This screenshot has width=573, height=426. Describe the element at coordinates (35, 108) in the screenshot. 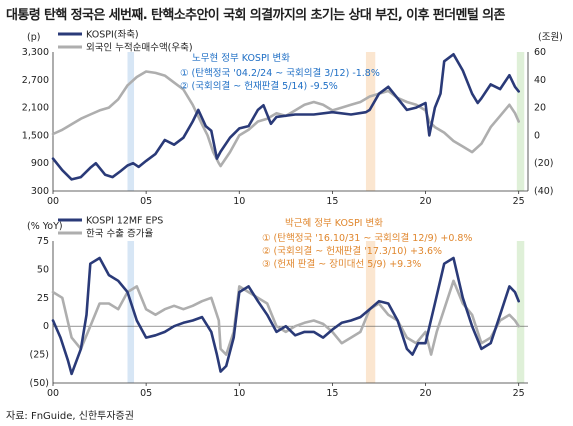

I see `y-tick-label-left: 2,100` at that location.